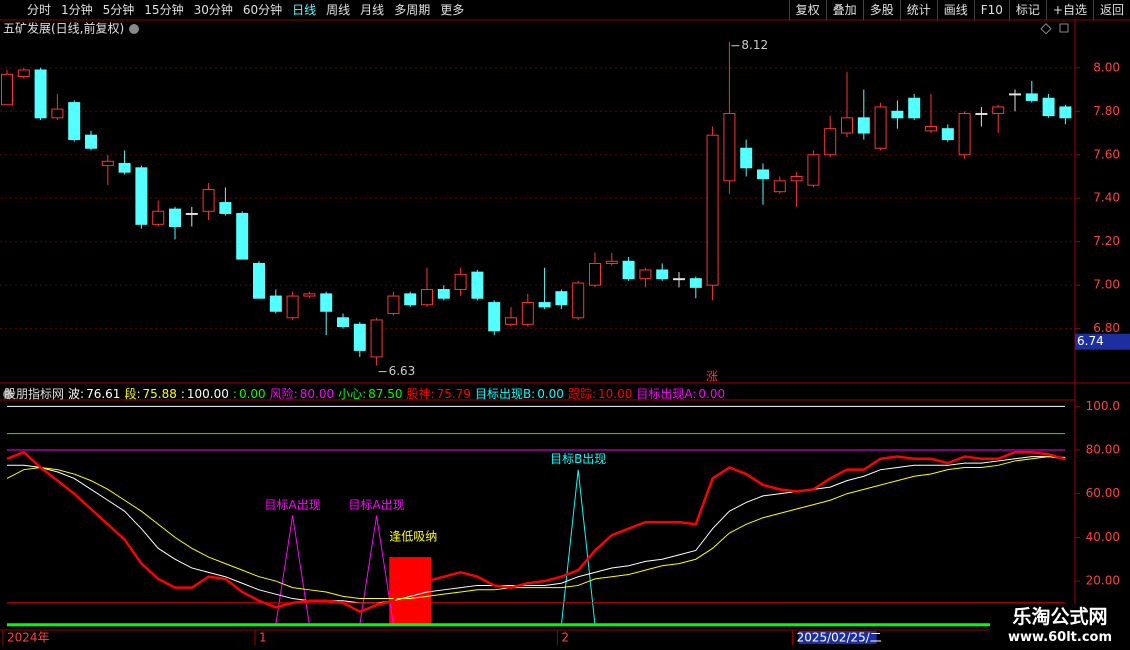 This screenshot has width=1130, height=650. I want to click on legend-value: 76.61, so click(103, 394).